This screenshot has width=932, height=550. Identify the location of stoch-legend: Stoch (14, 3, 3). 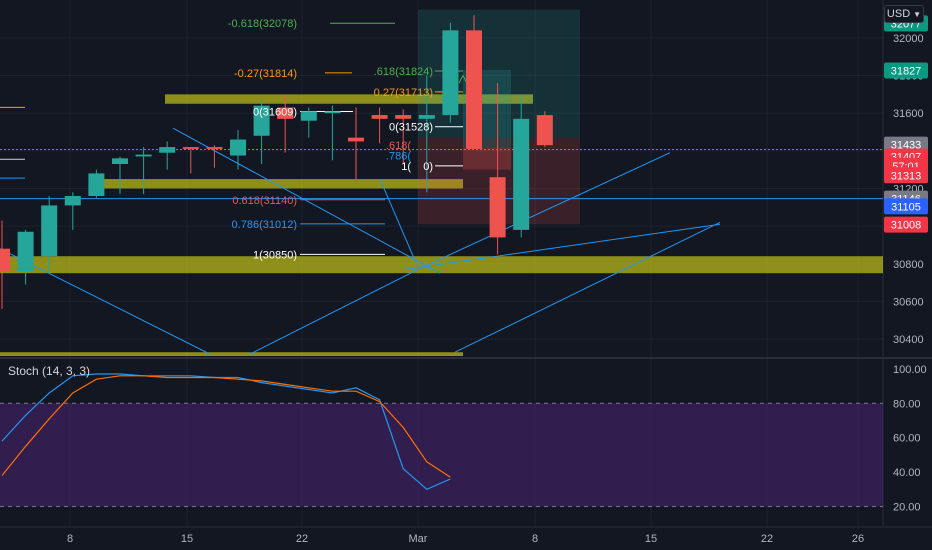
(49, 371).